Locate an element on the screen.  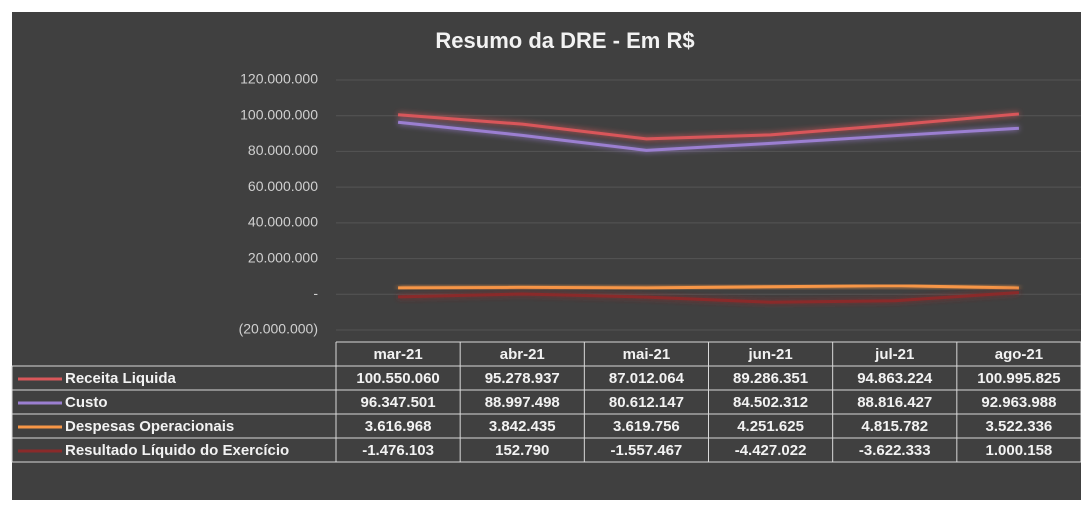
data-label: 4.251.625 is located at coordinates (770, 426).